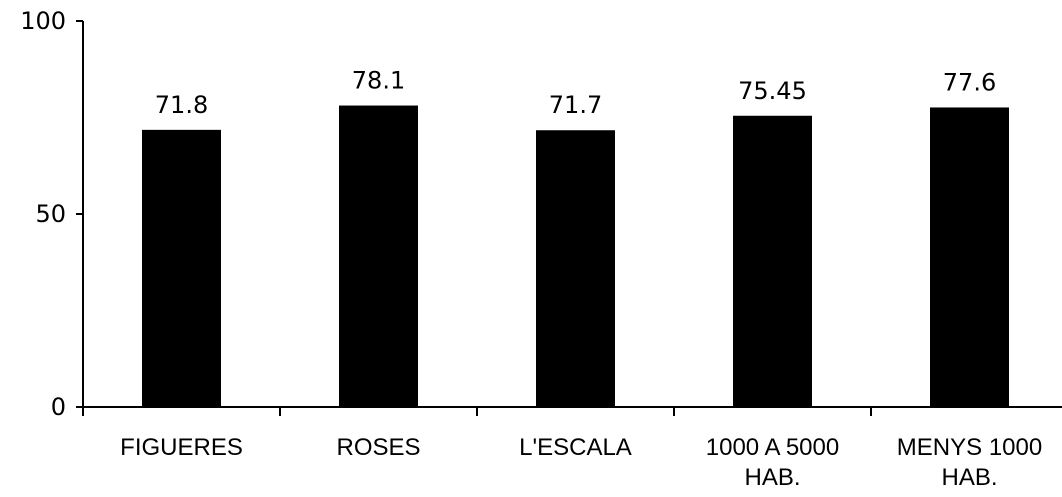 The height and width of the screenshot is (497, 1062). Describe the element at coordinates (575, 447) in the screenshot. I see `category-label: L'ESCALA` at that location.